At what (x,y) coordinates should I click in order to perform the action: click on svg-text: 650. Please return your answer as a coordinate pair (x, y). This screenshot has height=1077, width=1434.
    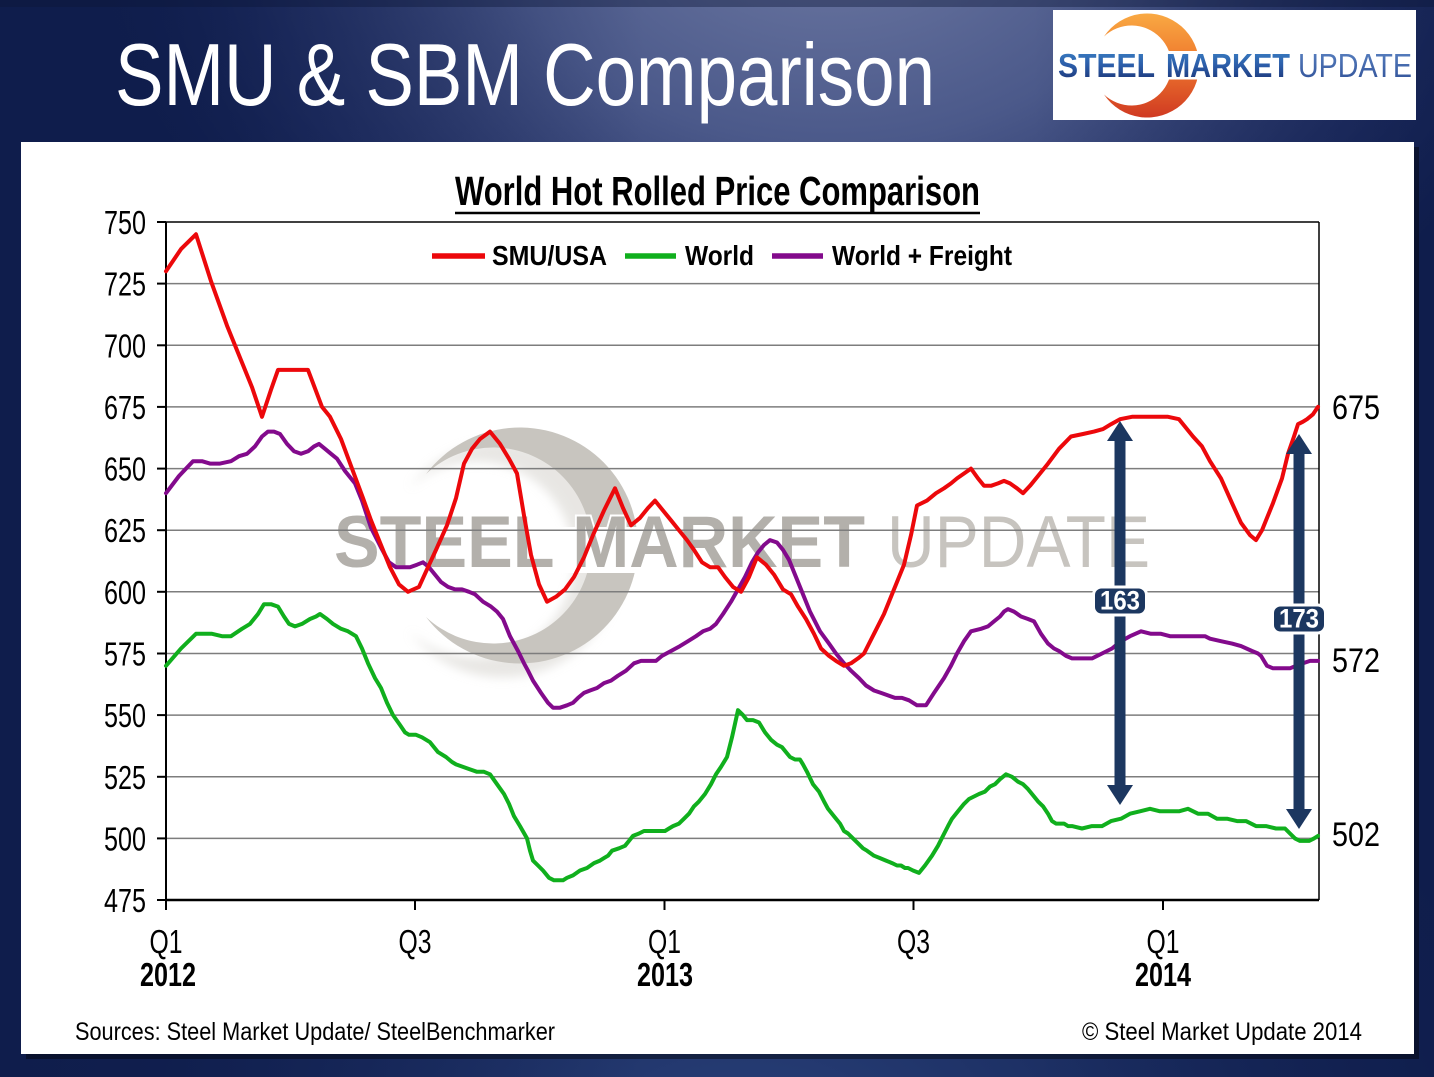
    Looking at the image, I should click on (125, 469).